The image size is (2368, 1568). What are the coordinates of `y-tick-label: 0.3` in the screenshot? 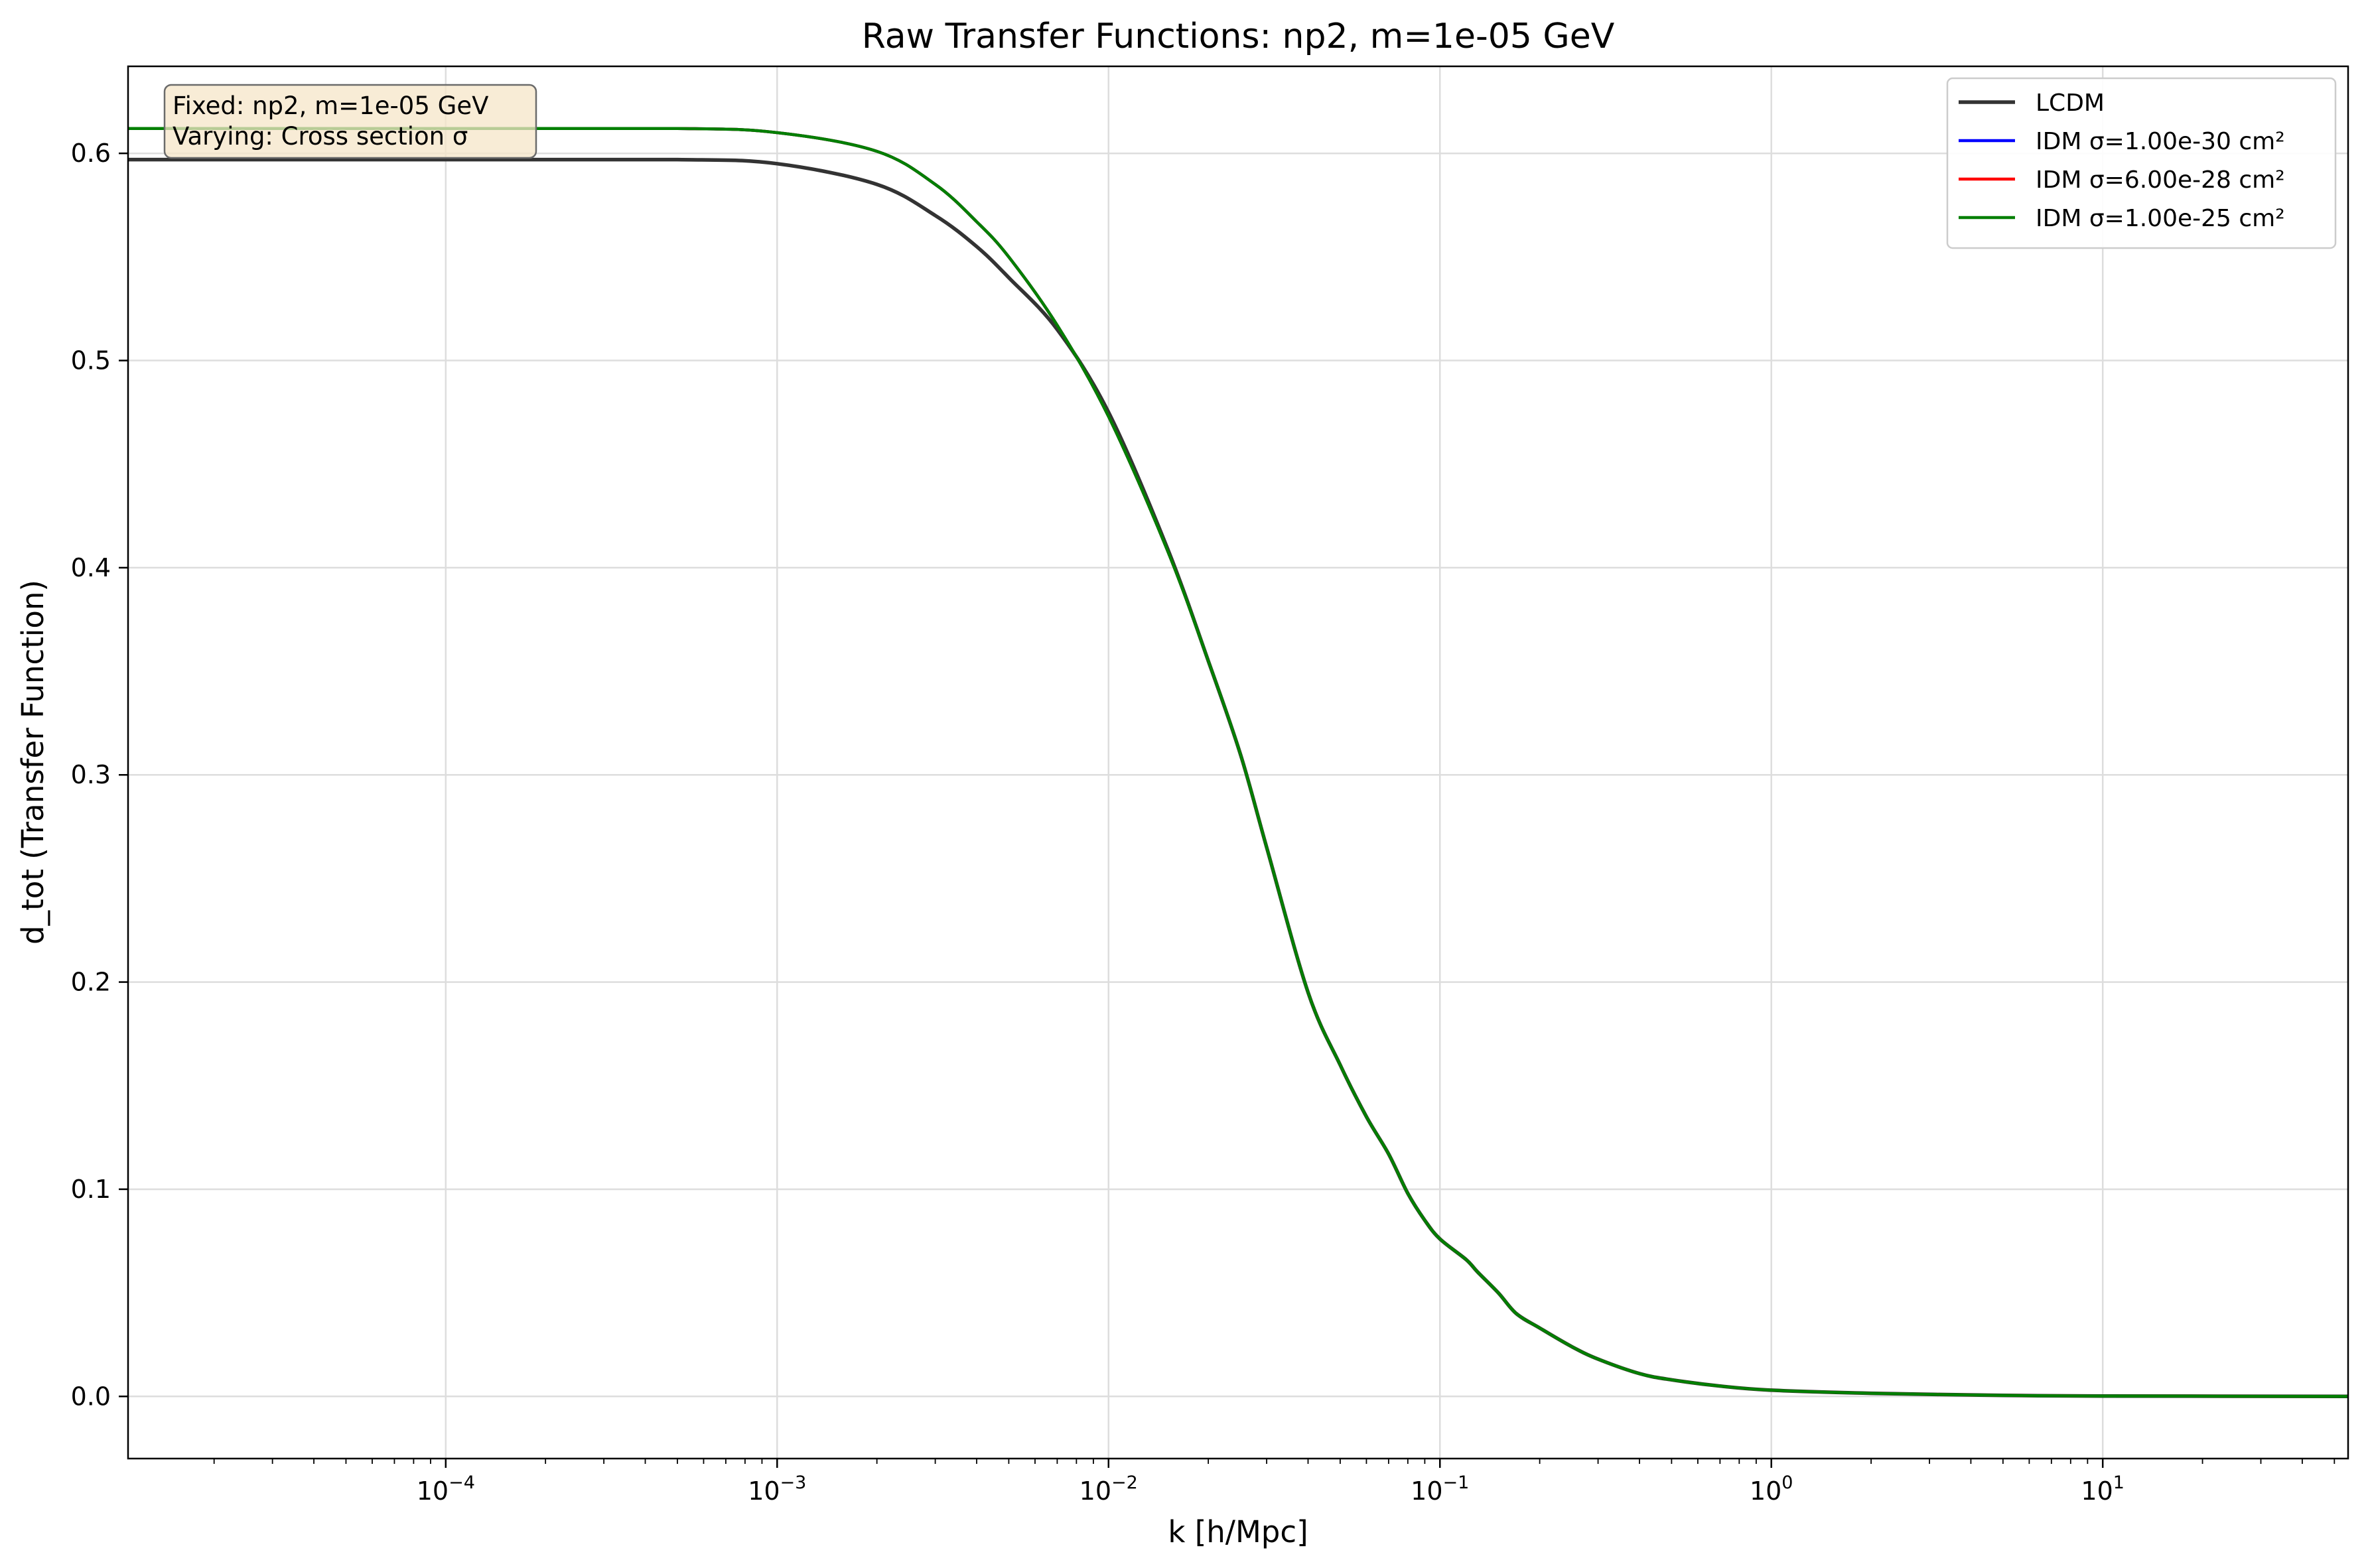 It's located at (91, 775).